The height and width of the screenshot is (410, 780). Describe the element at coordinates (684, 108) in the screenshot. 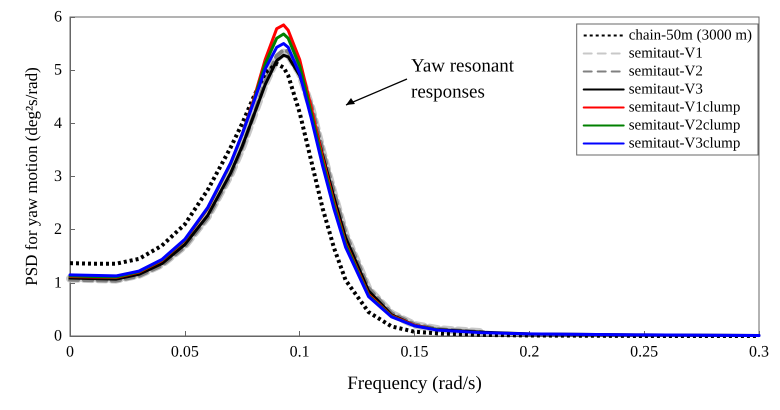

I see `legend-label: semitaut-V1clump` at that location.